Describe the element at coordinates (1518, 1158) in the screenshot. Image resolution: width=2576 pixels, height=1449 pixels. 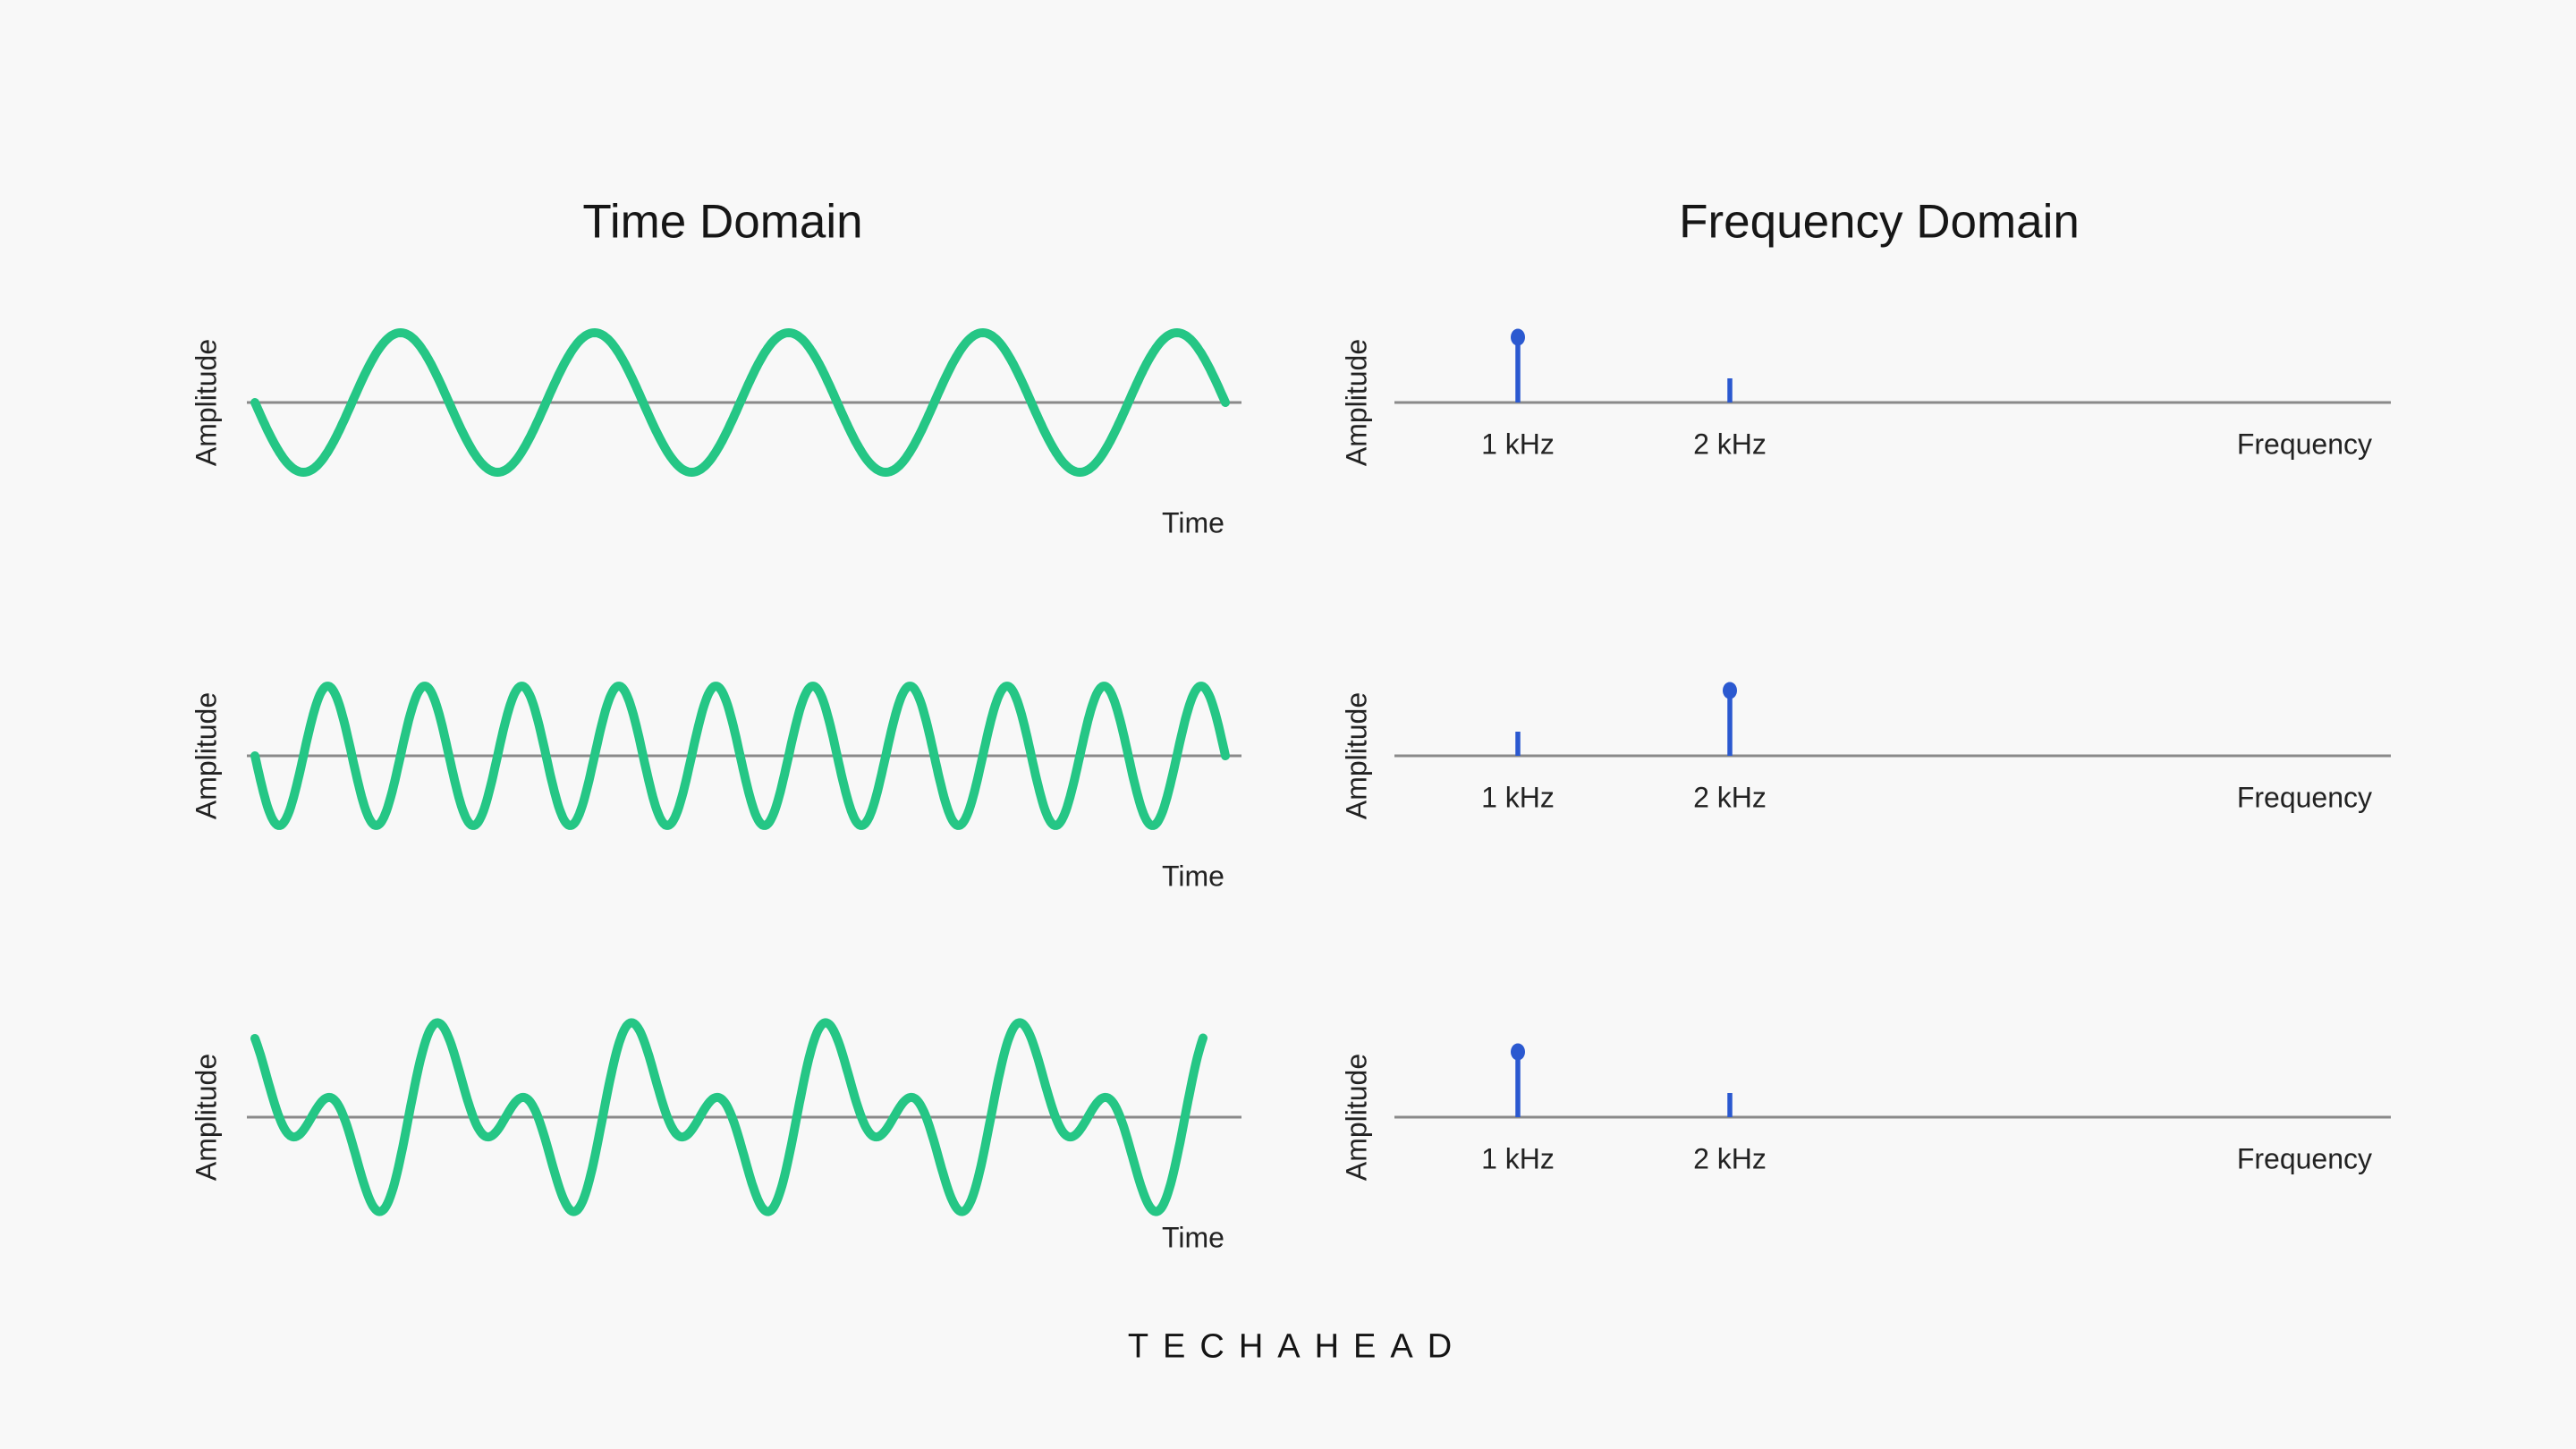
I see `freq-plot-3-tick-1khz: 1 kHz` at that location.